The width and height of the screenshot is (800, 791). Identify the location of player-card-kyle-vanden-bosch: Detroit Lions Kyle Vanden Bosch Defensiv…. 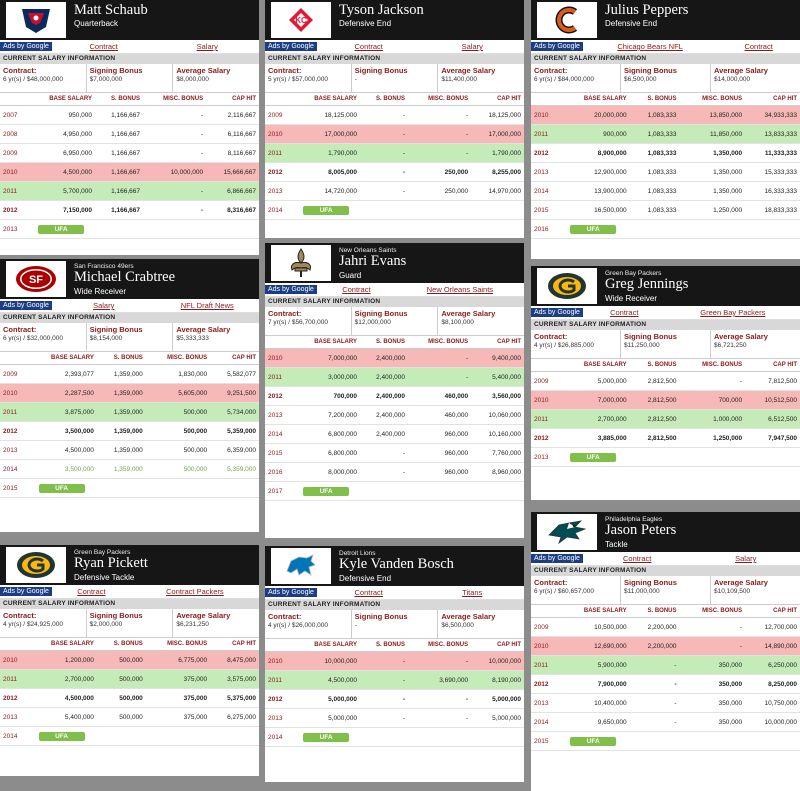
(394, 664).